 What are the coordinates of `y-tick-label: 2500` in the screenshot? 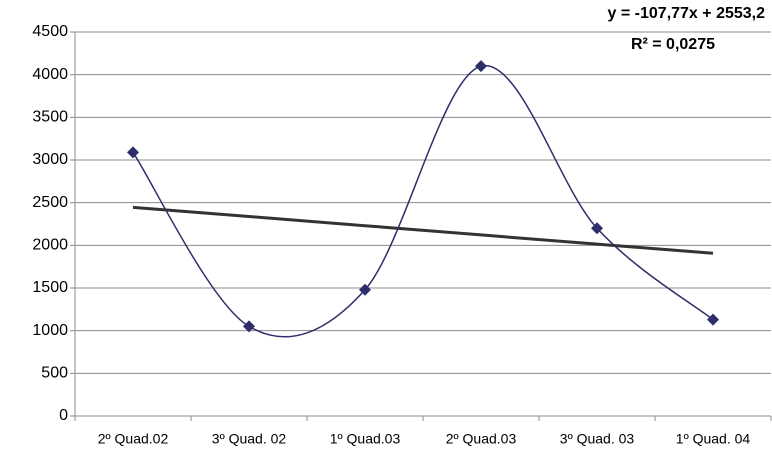 It's located at (50, 202).